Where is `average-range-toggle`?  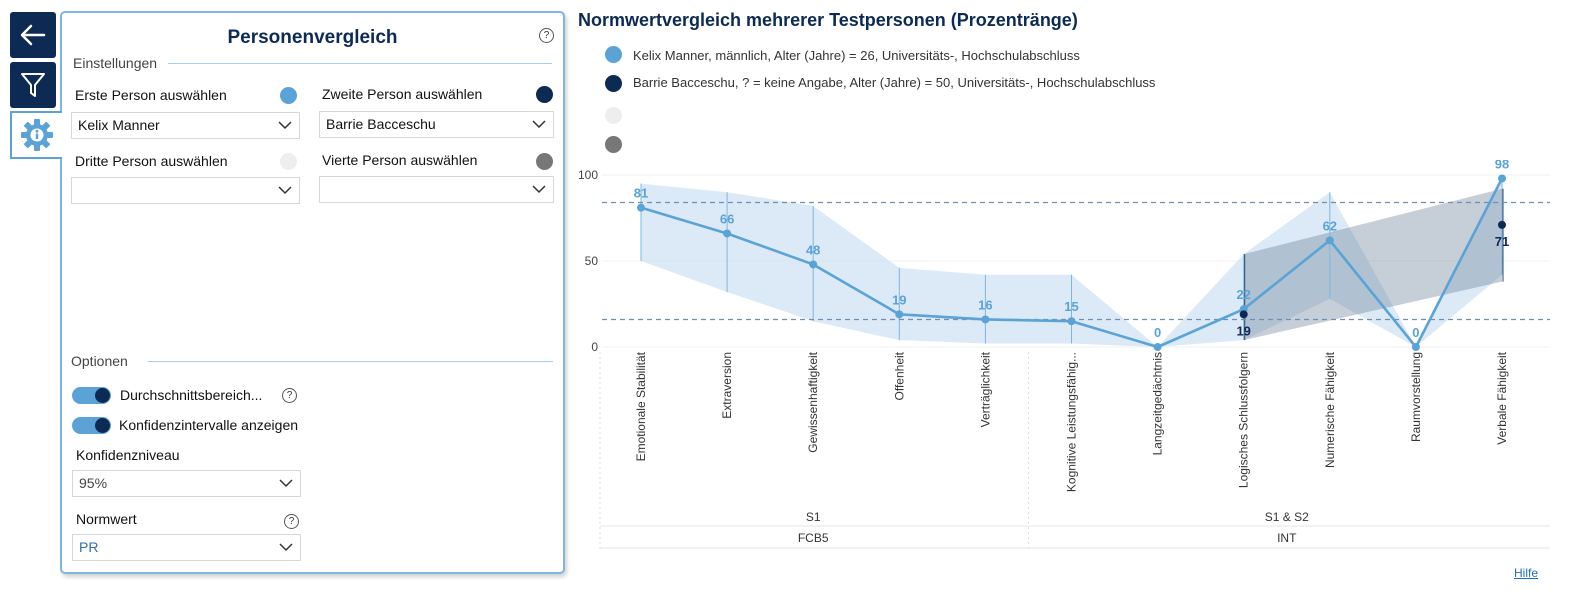
average-range-toggle is located at coordinates (91, 395).